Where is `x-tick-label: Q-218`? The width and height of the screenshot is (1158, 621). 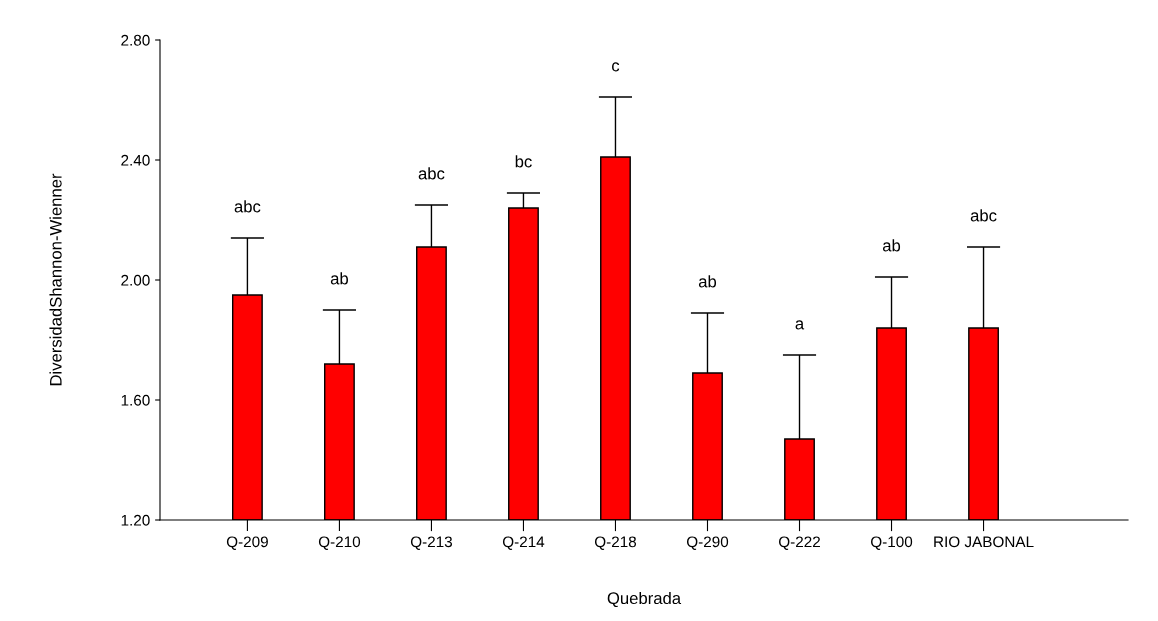 x-tick-label: Q-218 is located at coordinates (615, 543).